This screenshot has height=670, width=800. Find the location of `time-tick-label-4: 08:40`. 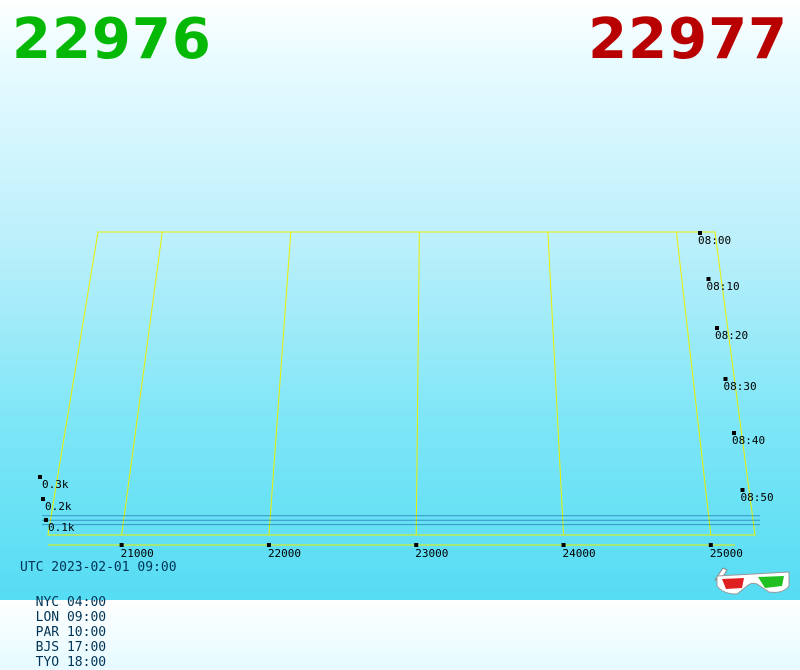

time-tick-label-4: 08:40 is located at coordinates (748, 440).